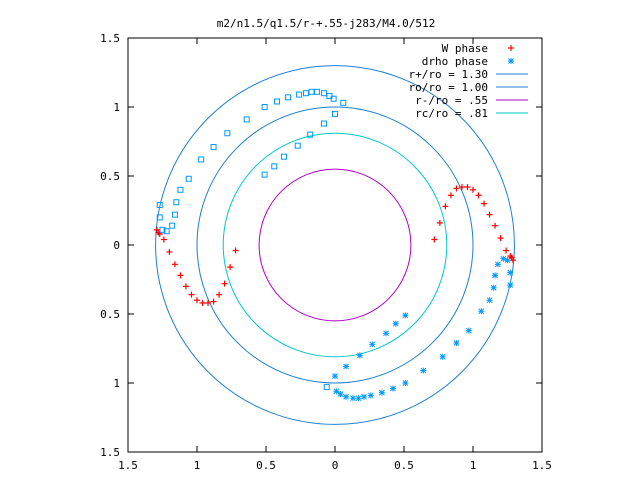 The image size is (640, 480). What do you see at coordinates (326, 23) in the screenshot?
I see `chart-title: m2/n1.5/q1.5/r-+.55-j283/M4.0/512` at bounding box center [326, 23].